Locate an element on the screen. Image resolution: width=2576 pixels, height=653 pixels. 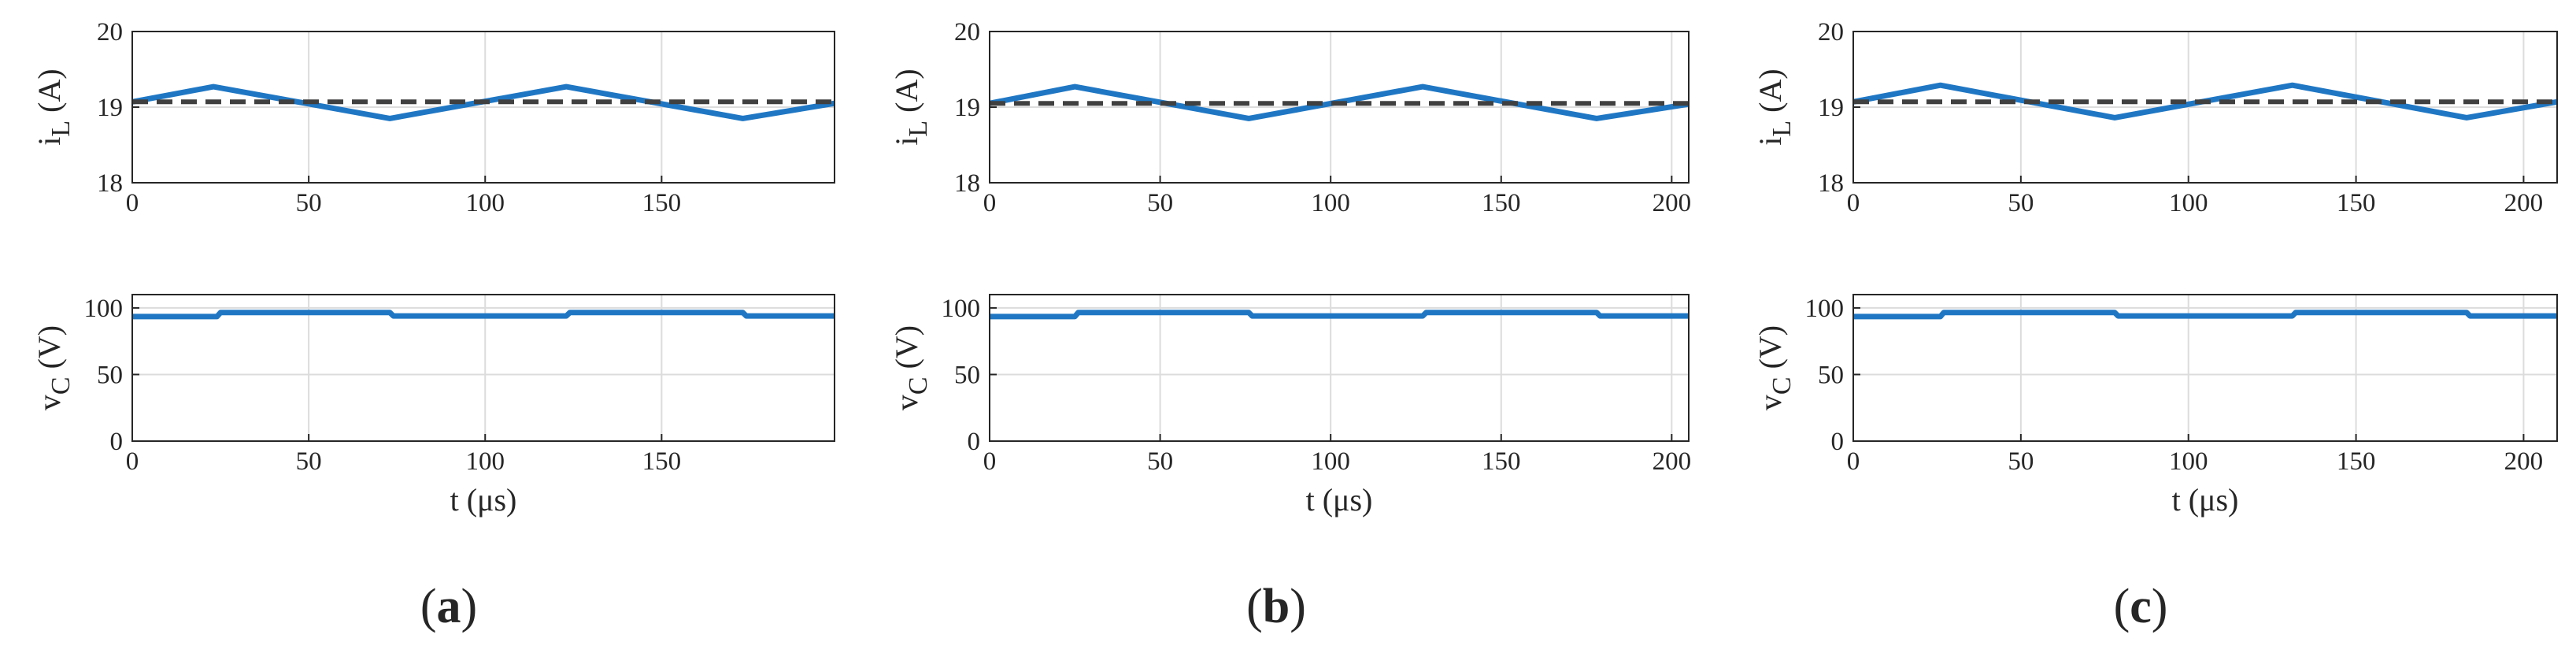
plot-c-top: 0 50 100 150 200 18 19 20 iL (A) is located at coordinates (2155, 117).